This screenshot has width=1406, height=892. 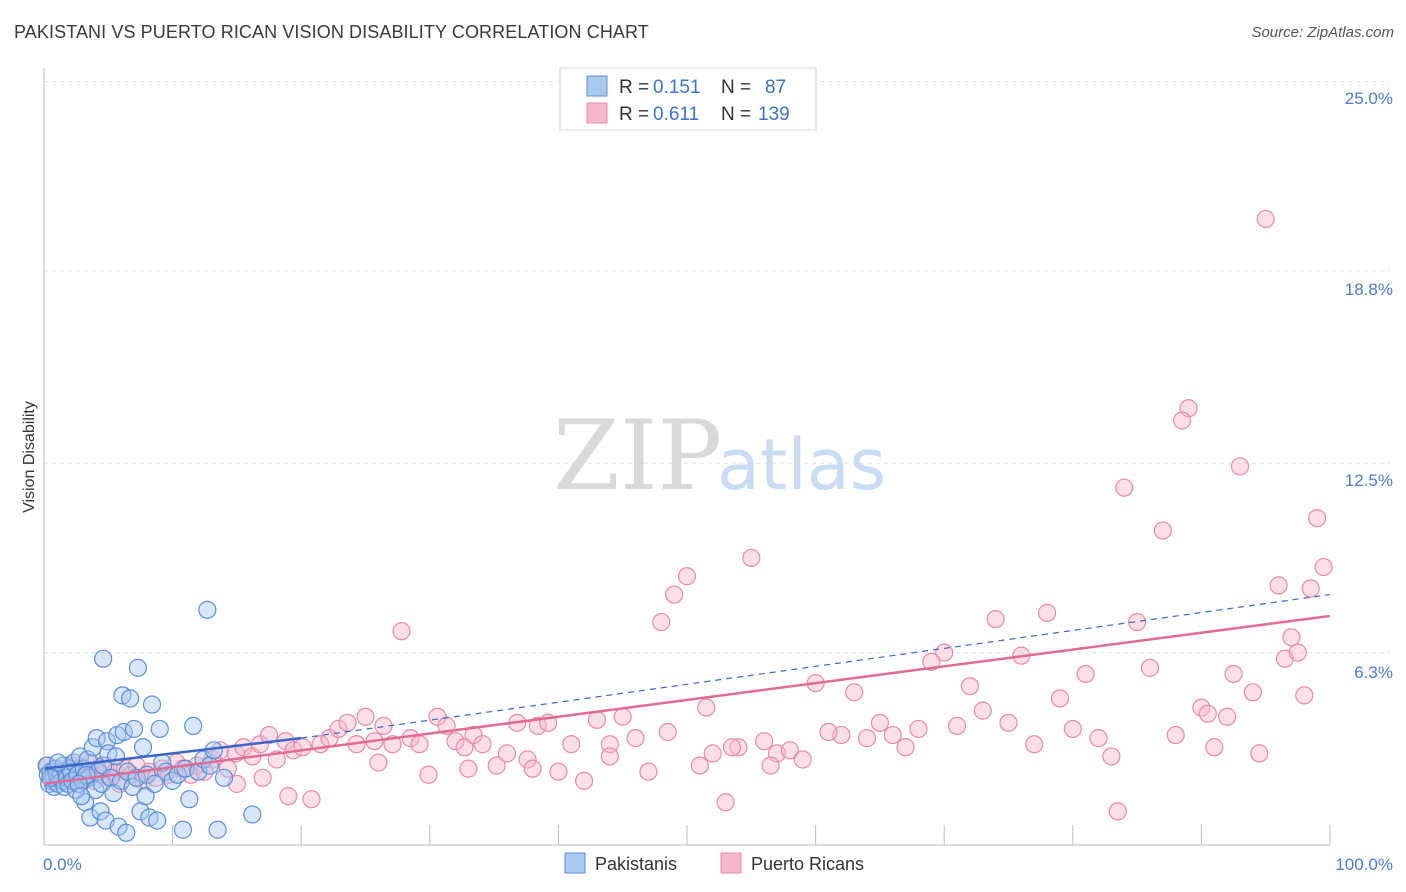 What do you see at coordinates (687, 835) in the screenshot?
I see `x-axis-ticks` at bounding box center [687, 835].